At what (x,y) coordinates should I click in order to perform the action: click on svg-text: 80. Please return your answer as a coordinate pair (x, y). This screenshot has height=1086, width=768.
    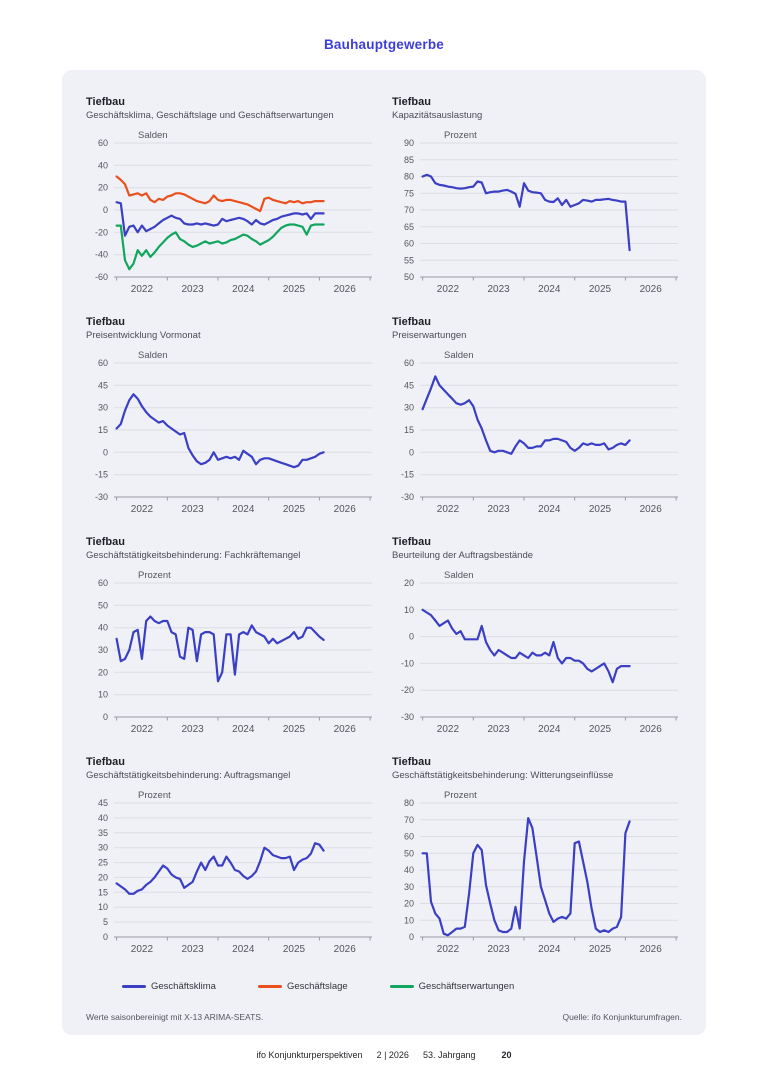
    Looking at the image, I should click on (409, 803).